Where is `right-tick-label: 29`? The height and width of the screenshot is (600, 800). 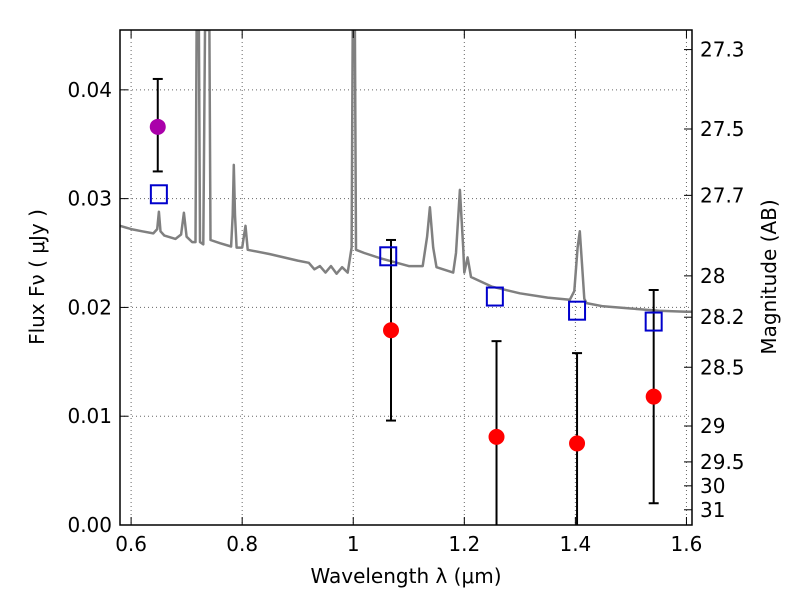
right-tick-label: 29 is located at coordinates (712, 426).